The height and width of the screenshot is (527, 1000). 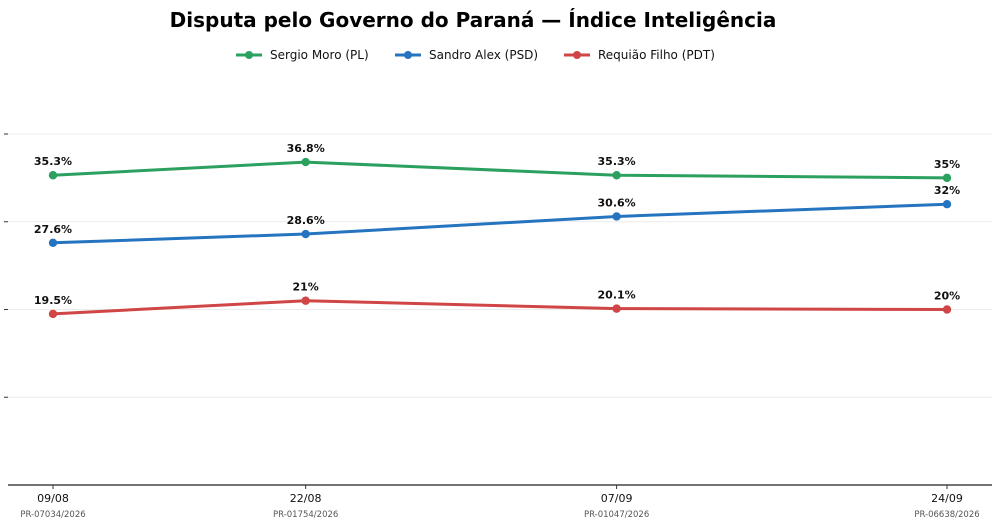 What do you see at coordinates (617, 498) in the screenshot?
I see `x-tick-label: 07/09` at bounding box center [617, 498].